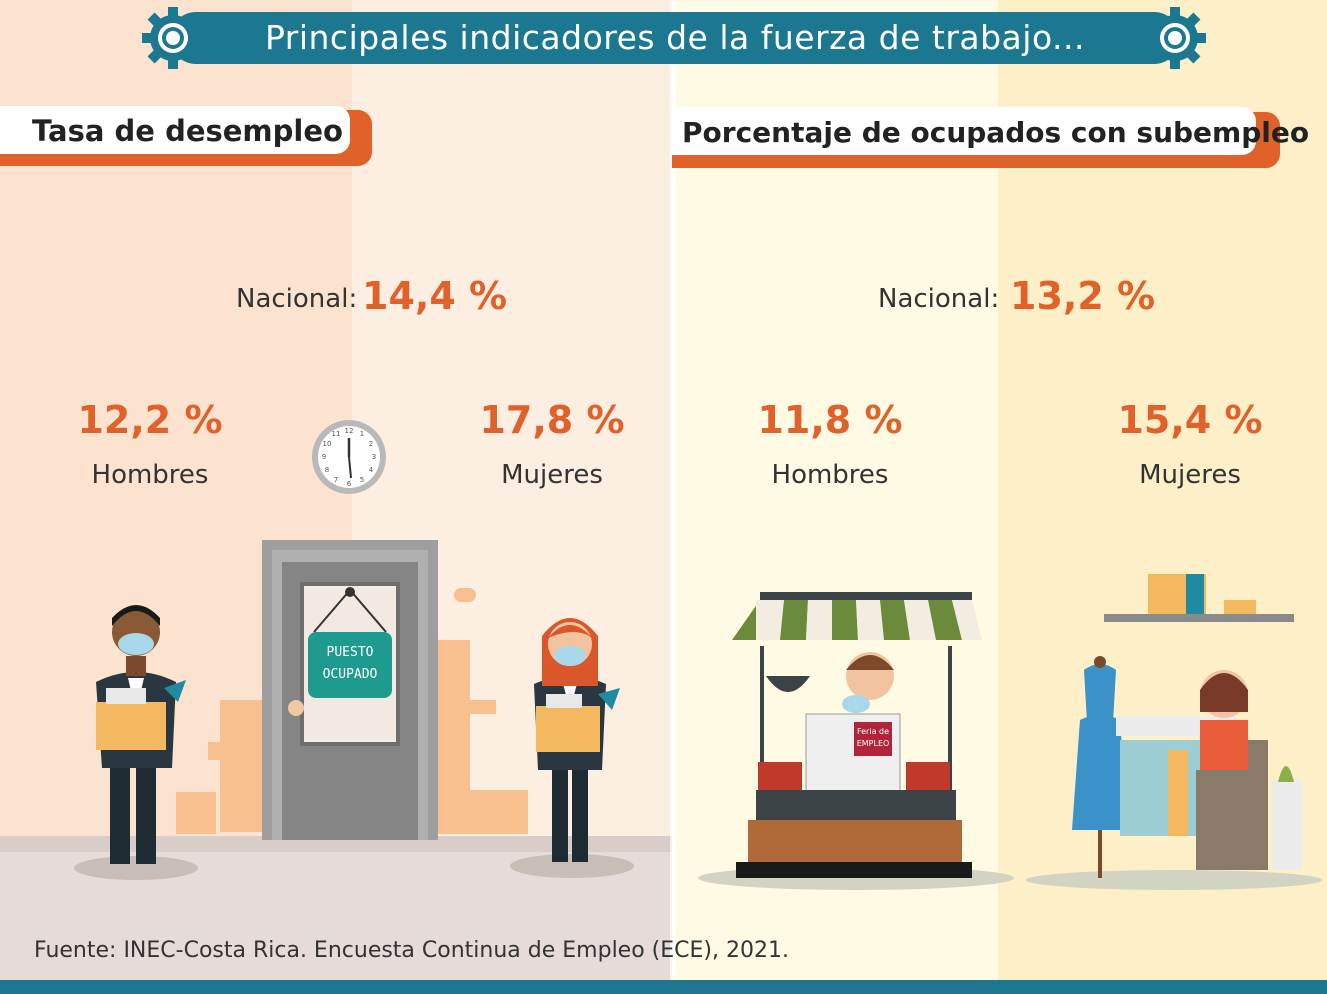 Image resolution: width=1327 pixels, height=994 pixels. Describe the element at coordinates (350, 664) in the screenshot. I see `door-sign: PUESTO OCUPADO` at that location.